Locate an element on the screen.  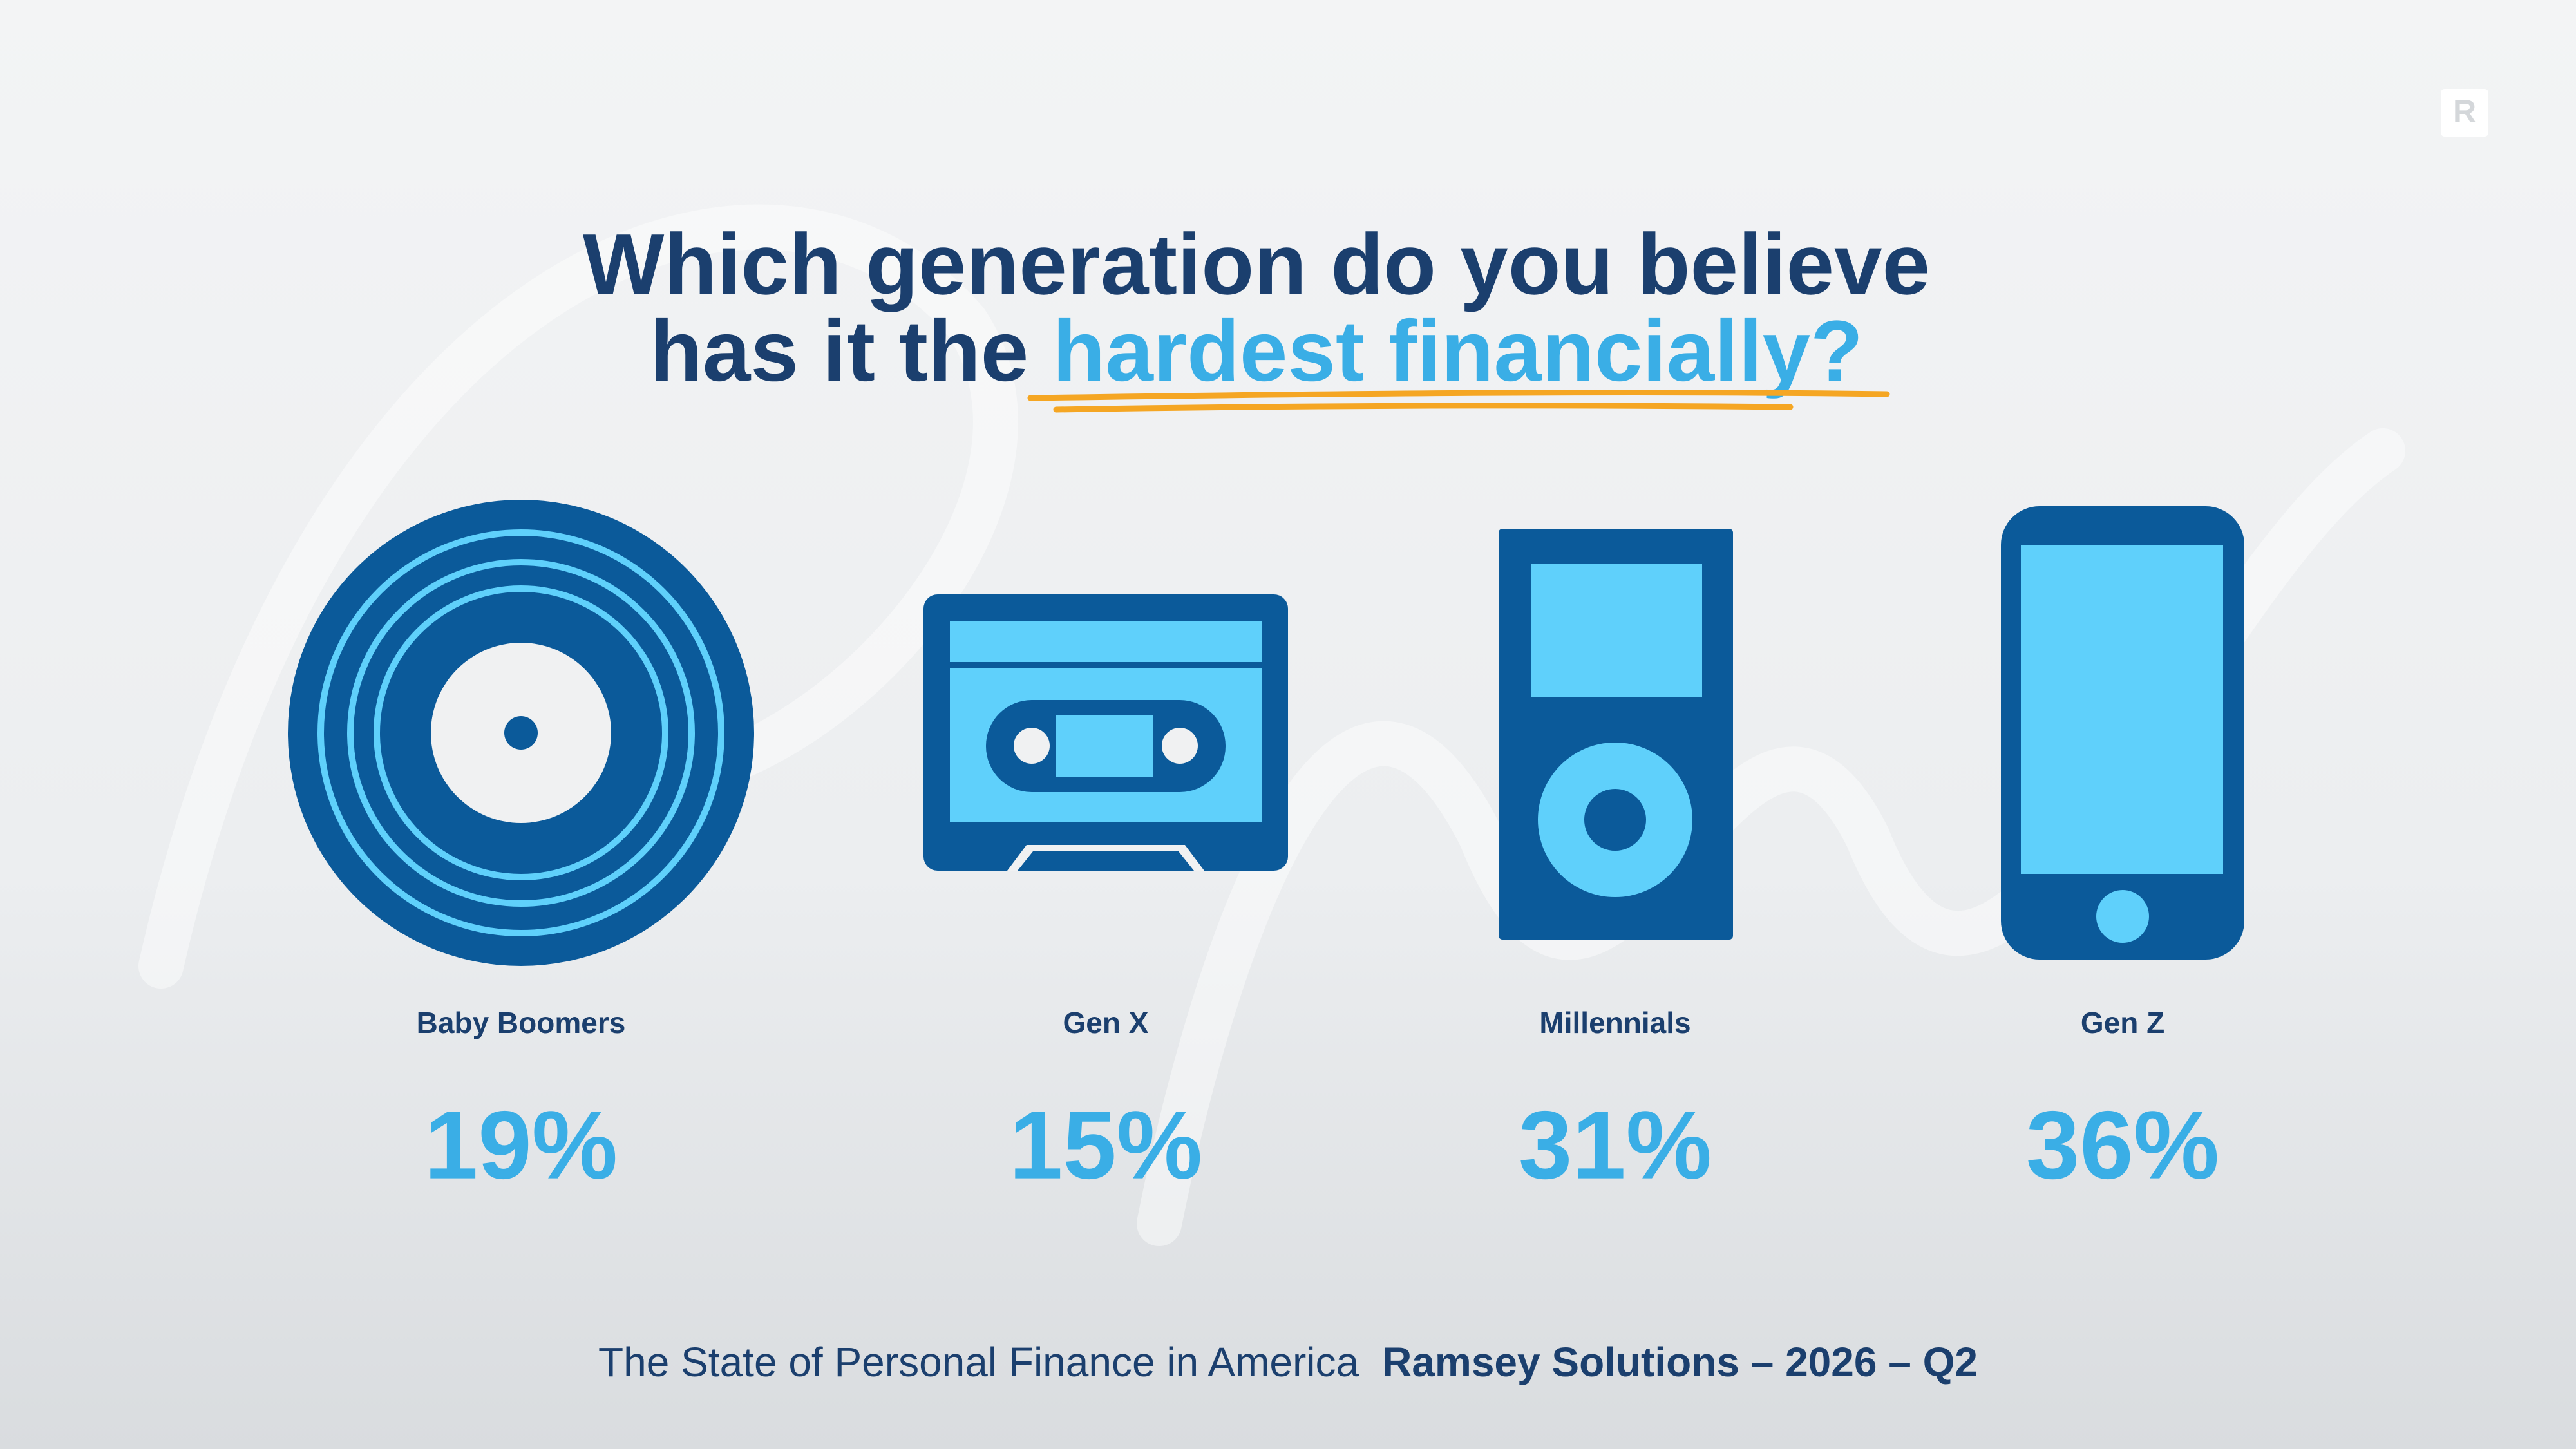
ipod-icon is located at coordinates (1616, 734).